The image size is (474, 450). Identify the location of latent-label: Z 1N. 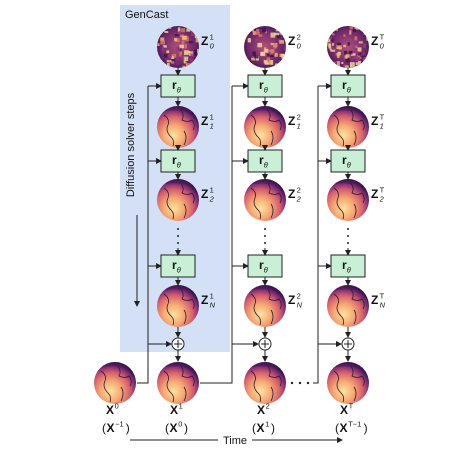
(208, 301).